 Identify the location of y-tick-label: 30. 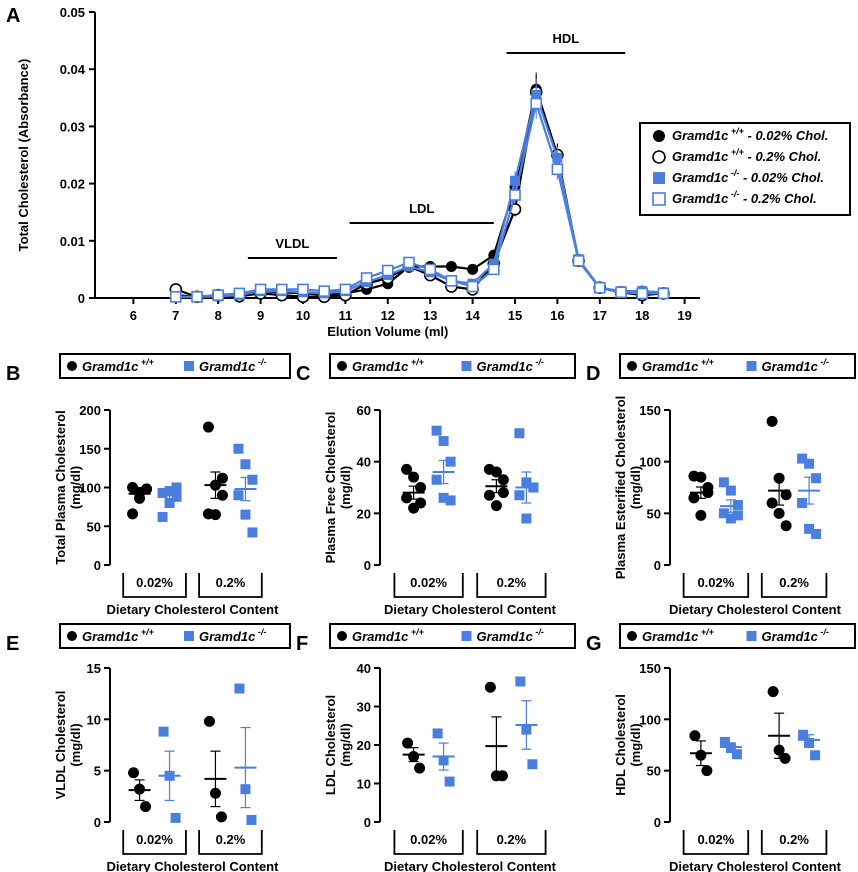
(364, 707).